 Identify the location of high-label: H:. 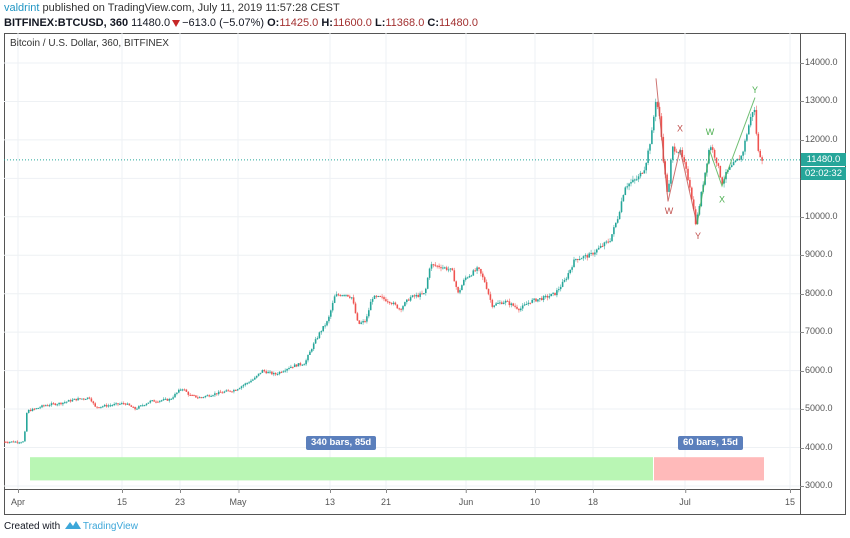
(327, 23).